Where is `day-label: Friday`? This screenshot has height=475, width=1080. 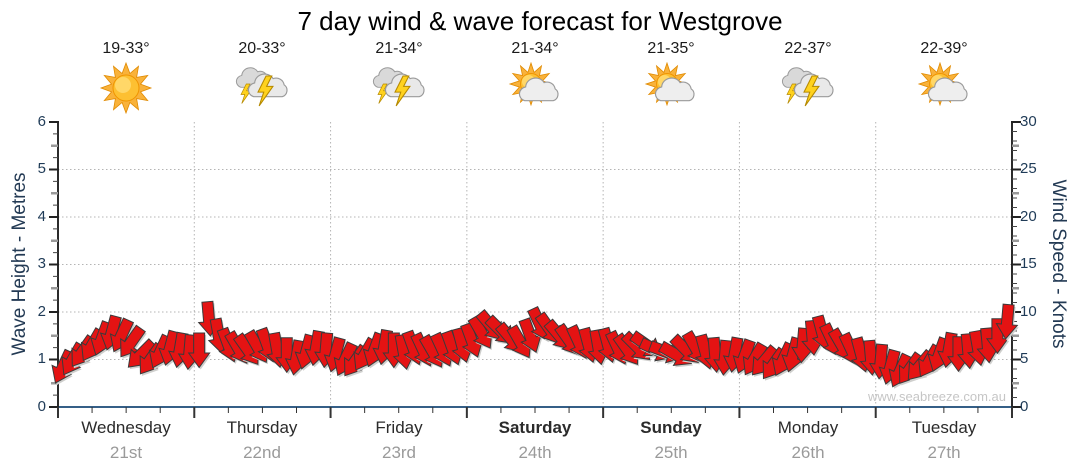 day-label: Friday is located at coordinates (399, 427).